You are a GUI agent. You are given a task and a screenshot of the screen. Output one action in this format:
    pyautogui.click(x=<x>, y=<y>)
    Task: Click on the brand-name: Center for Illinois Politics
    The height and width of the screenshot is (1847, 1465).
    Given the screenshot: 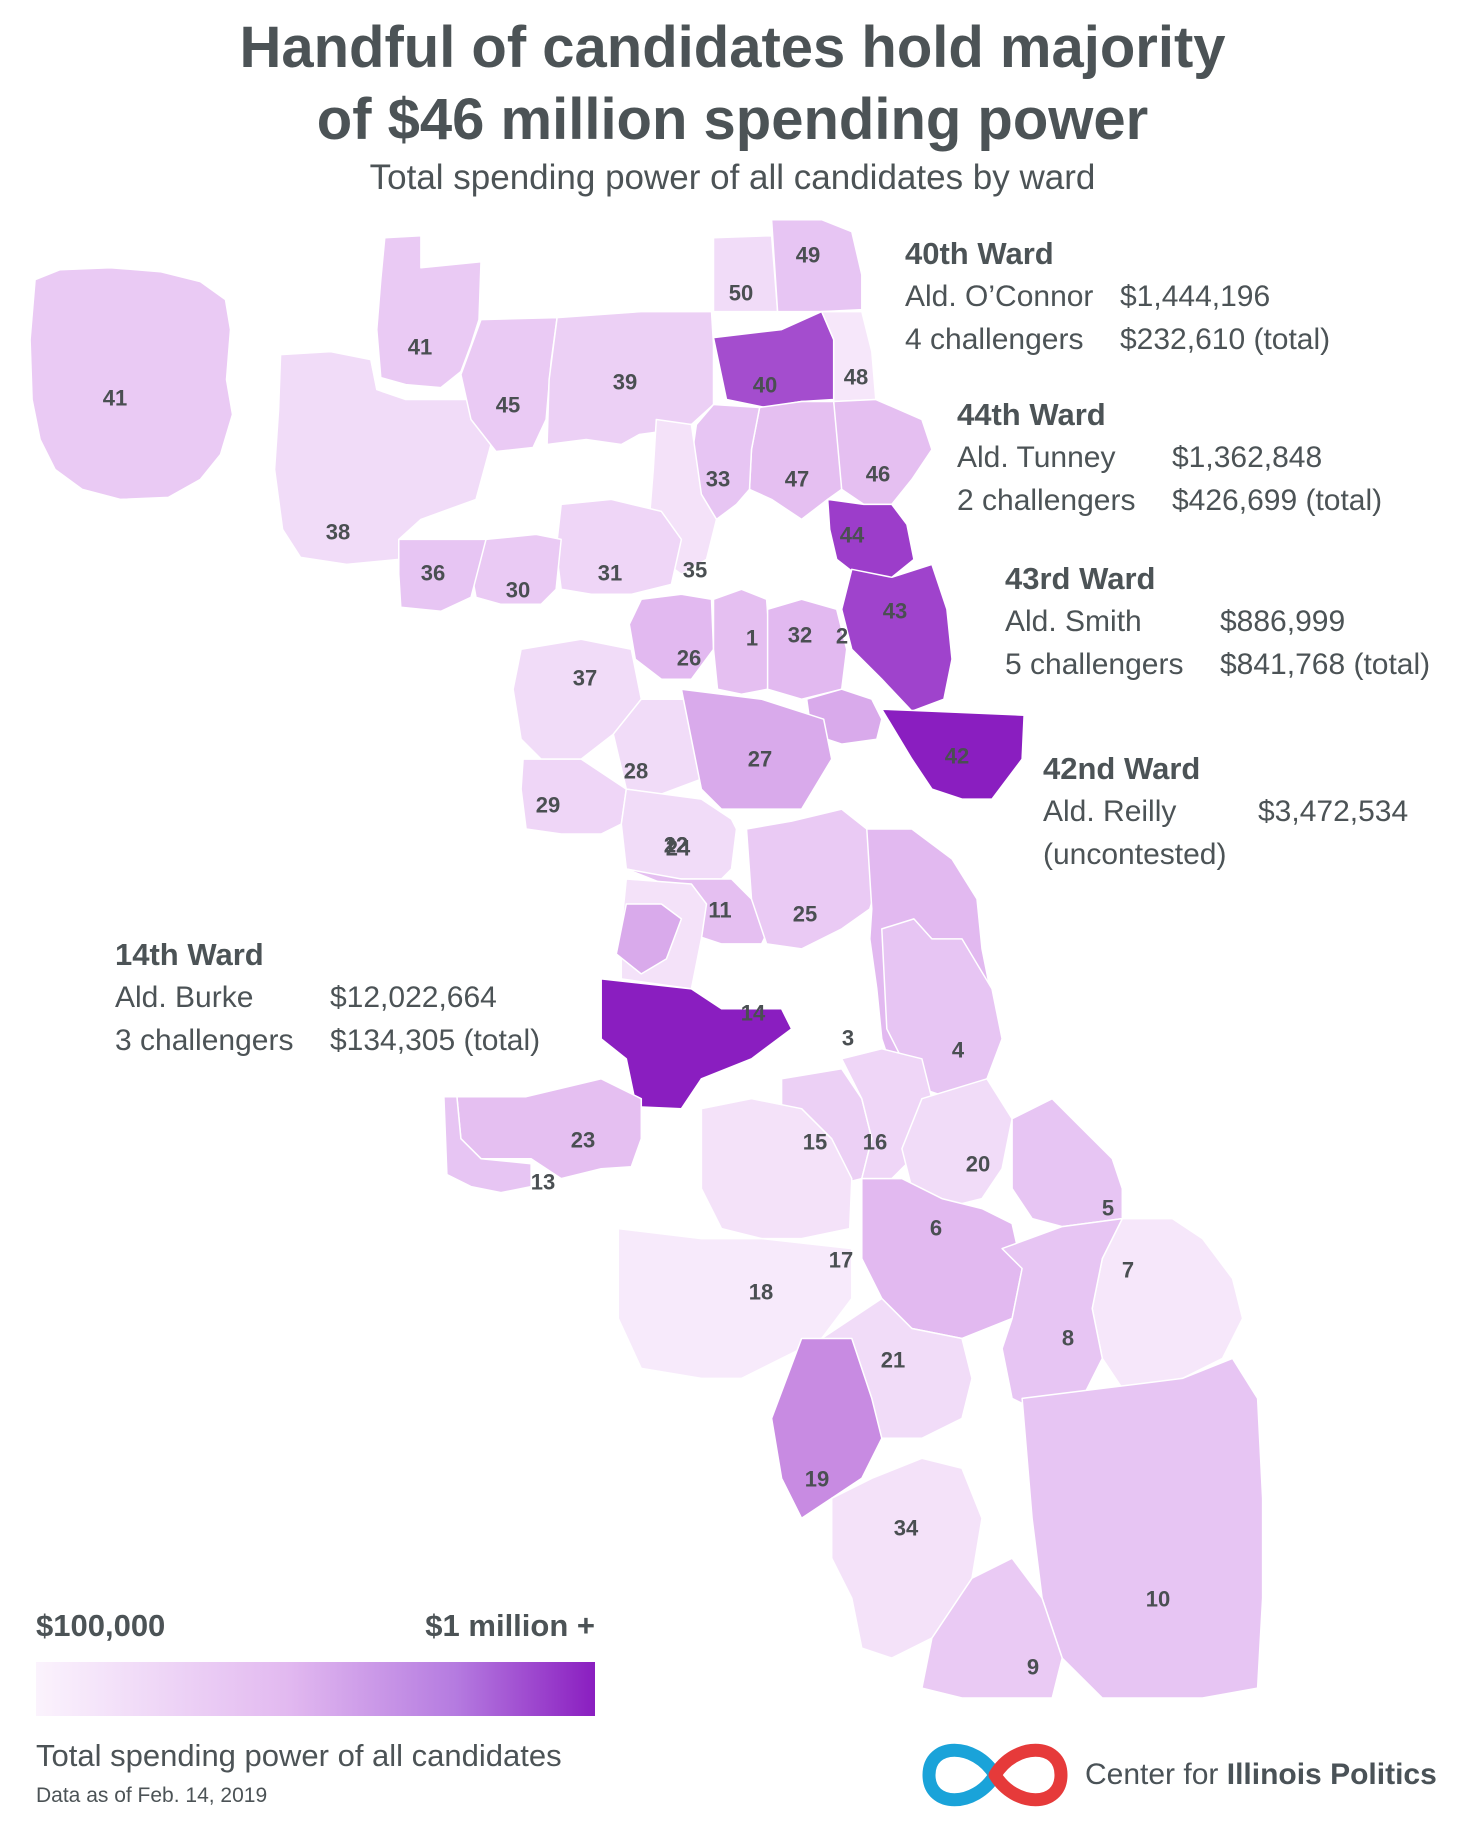 What is the action you would take?
    pyautogui.click(x=1261, y=1775)
    